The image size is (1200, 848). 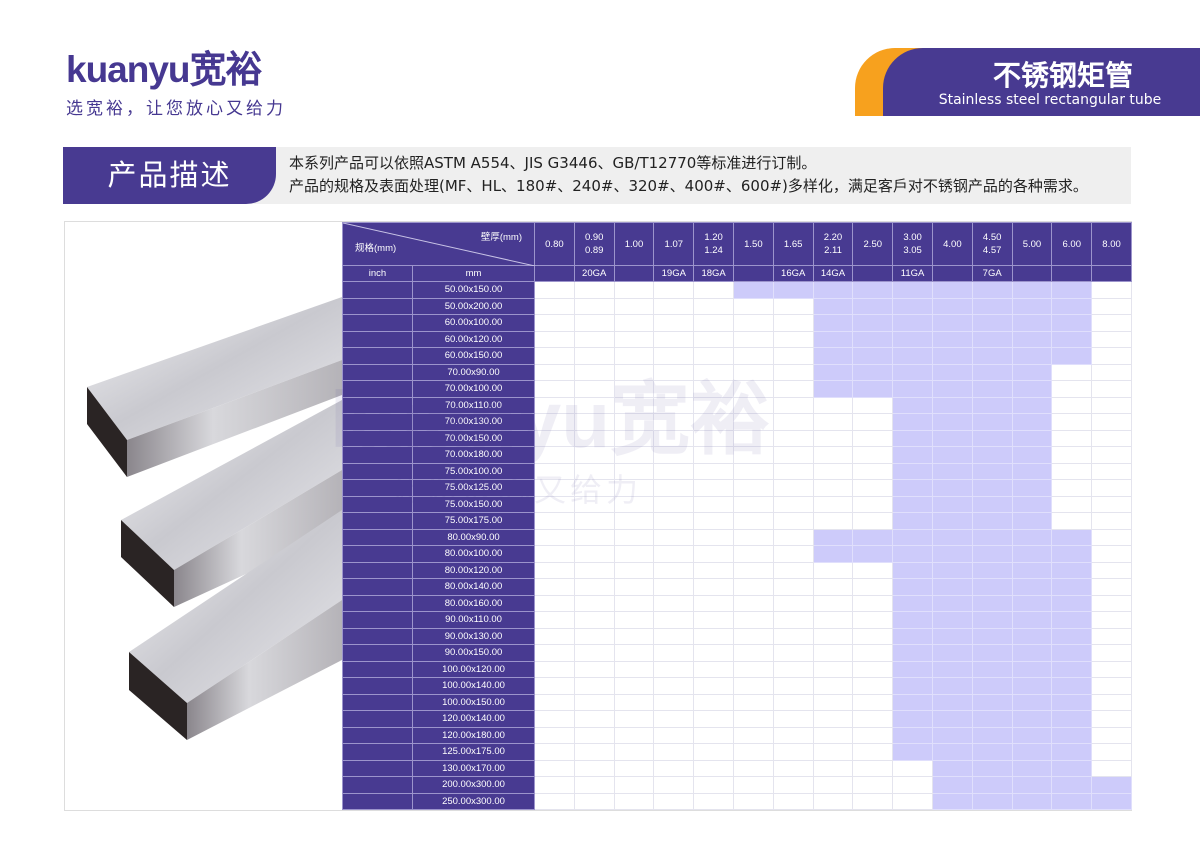 I want to click on table-corner-header: 壁厚(mm) 规格(mm), so click(x=438, y=244).